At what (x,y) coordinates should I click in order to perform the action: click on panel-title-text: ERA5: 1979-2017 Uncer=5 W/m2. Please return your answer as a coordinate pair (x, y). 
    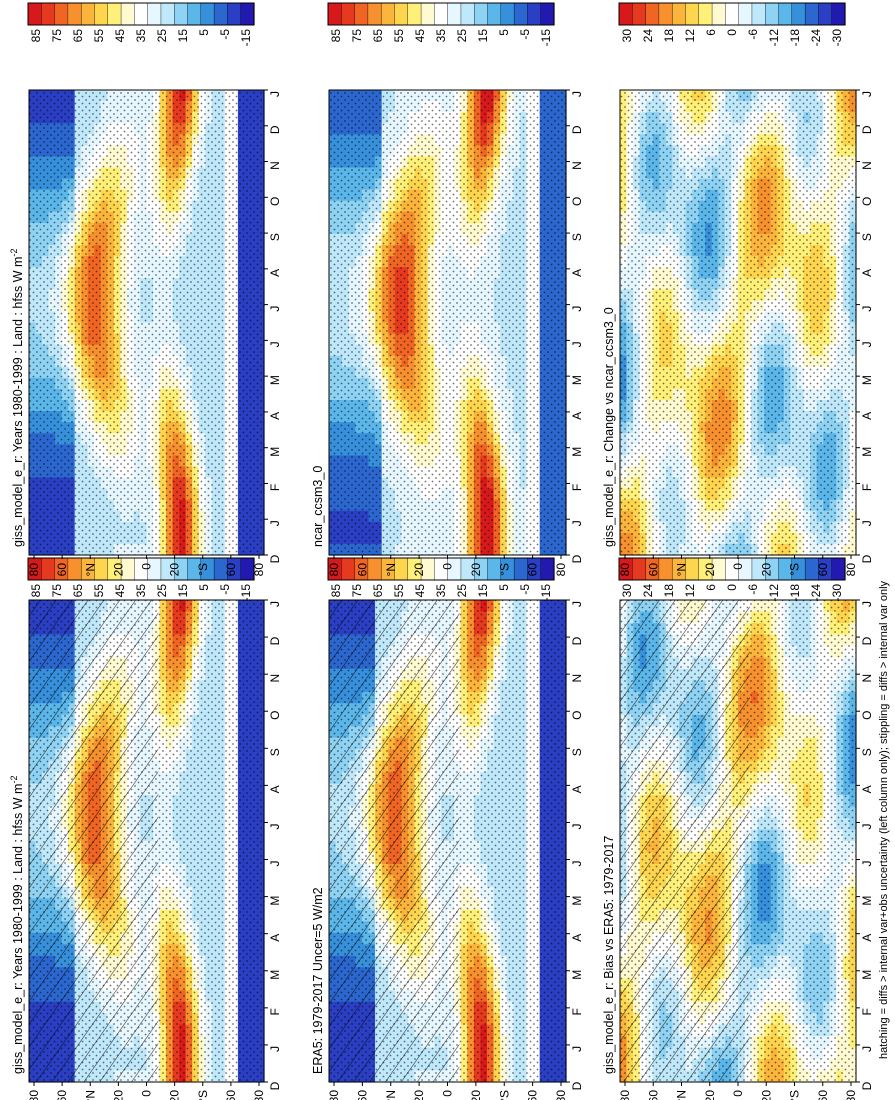
    Looking at the image, I should click on (318, 980).